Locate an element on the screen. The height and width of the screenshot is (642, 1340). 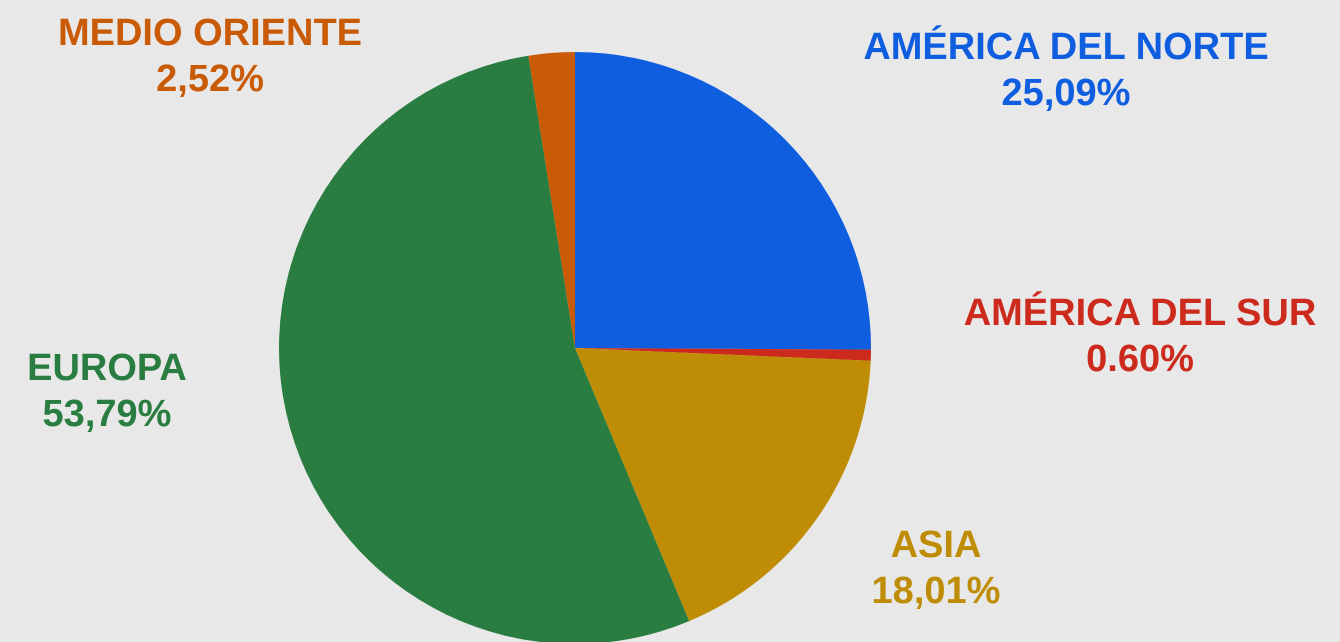
label-medio-oriente-value: 2,52% is located at coordinates (210, 79).